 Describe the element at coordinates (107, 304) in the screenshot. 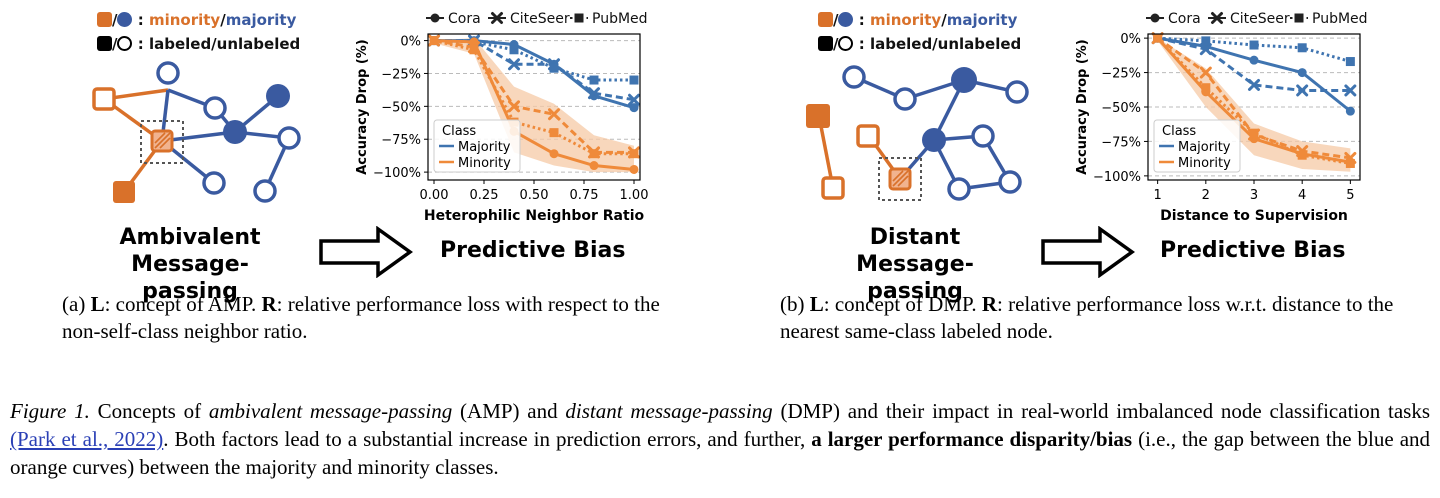

I see `subcap-colon: :` at that location.